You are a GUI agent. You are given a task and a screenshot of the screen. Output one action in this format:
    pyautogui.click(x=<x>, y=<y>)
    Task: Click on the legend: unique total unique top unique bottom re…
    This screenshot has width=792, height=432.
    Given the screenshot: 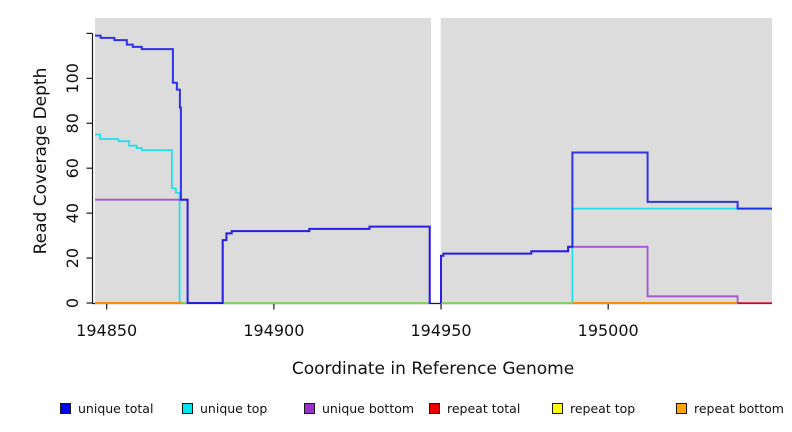 What is the action you would take?
    pyautogui.click(x=396, y=409)
    